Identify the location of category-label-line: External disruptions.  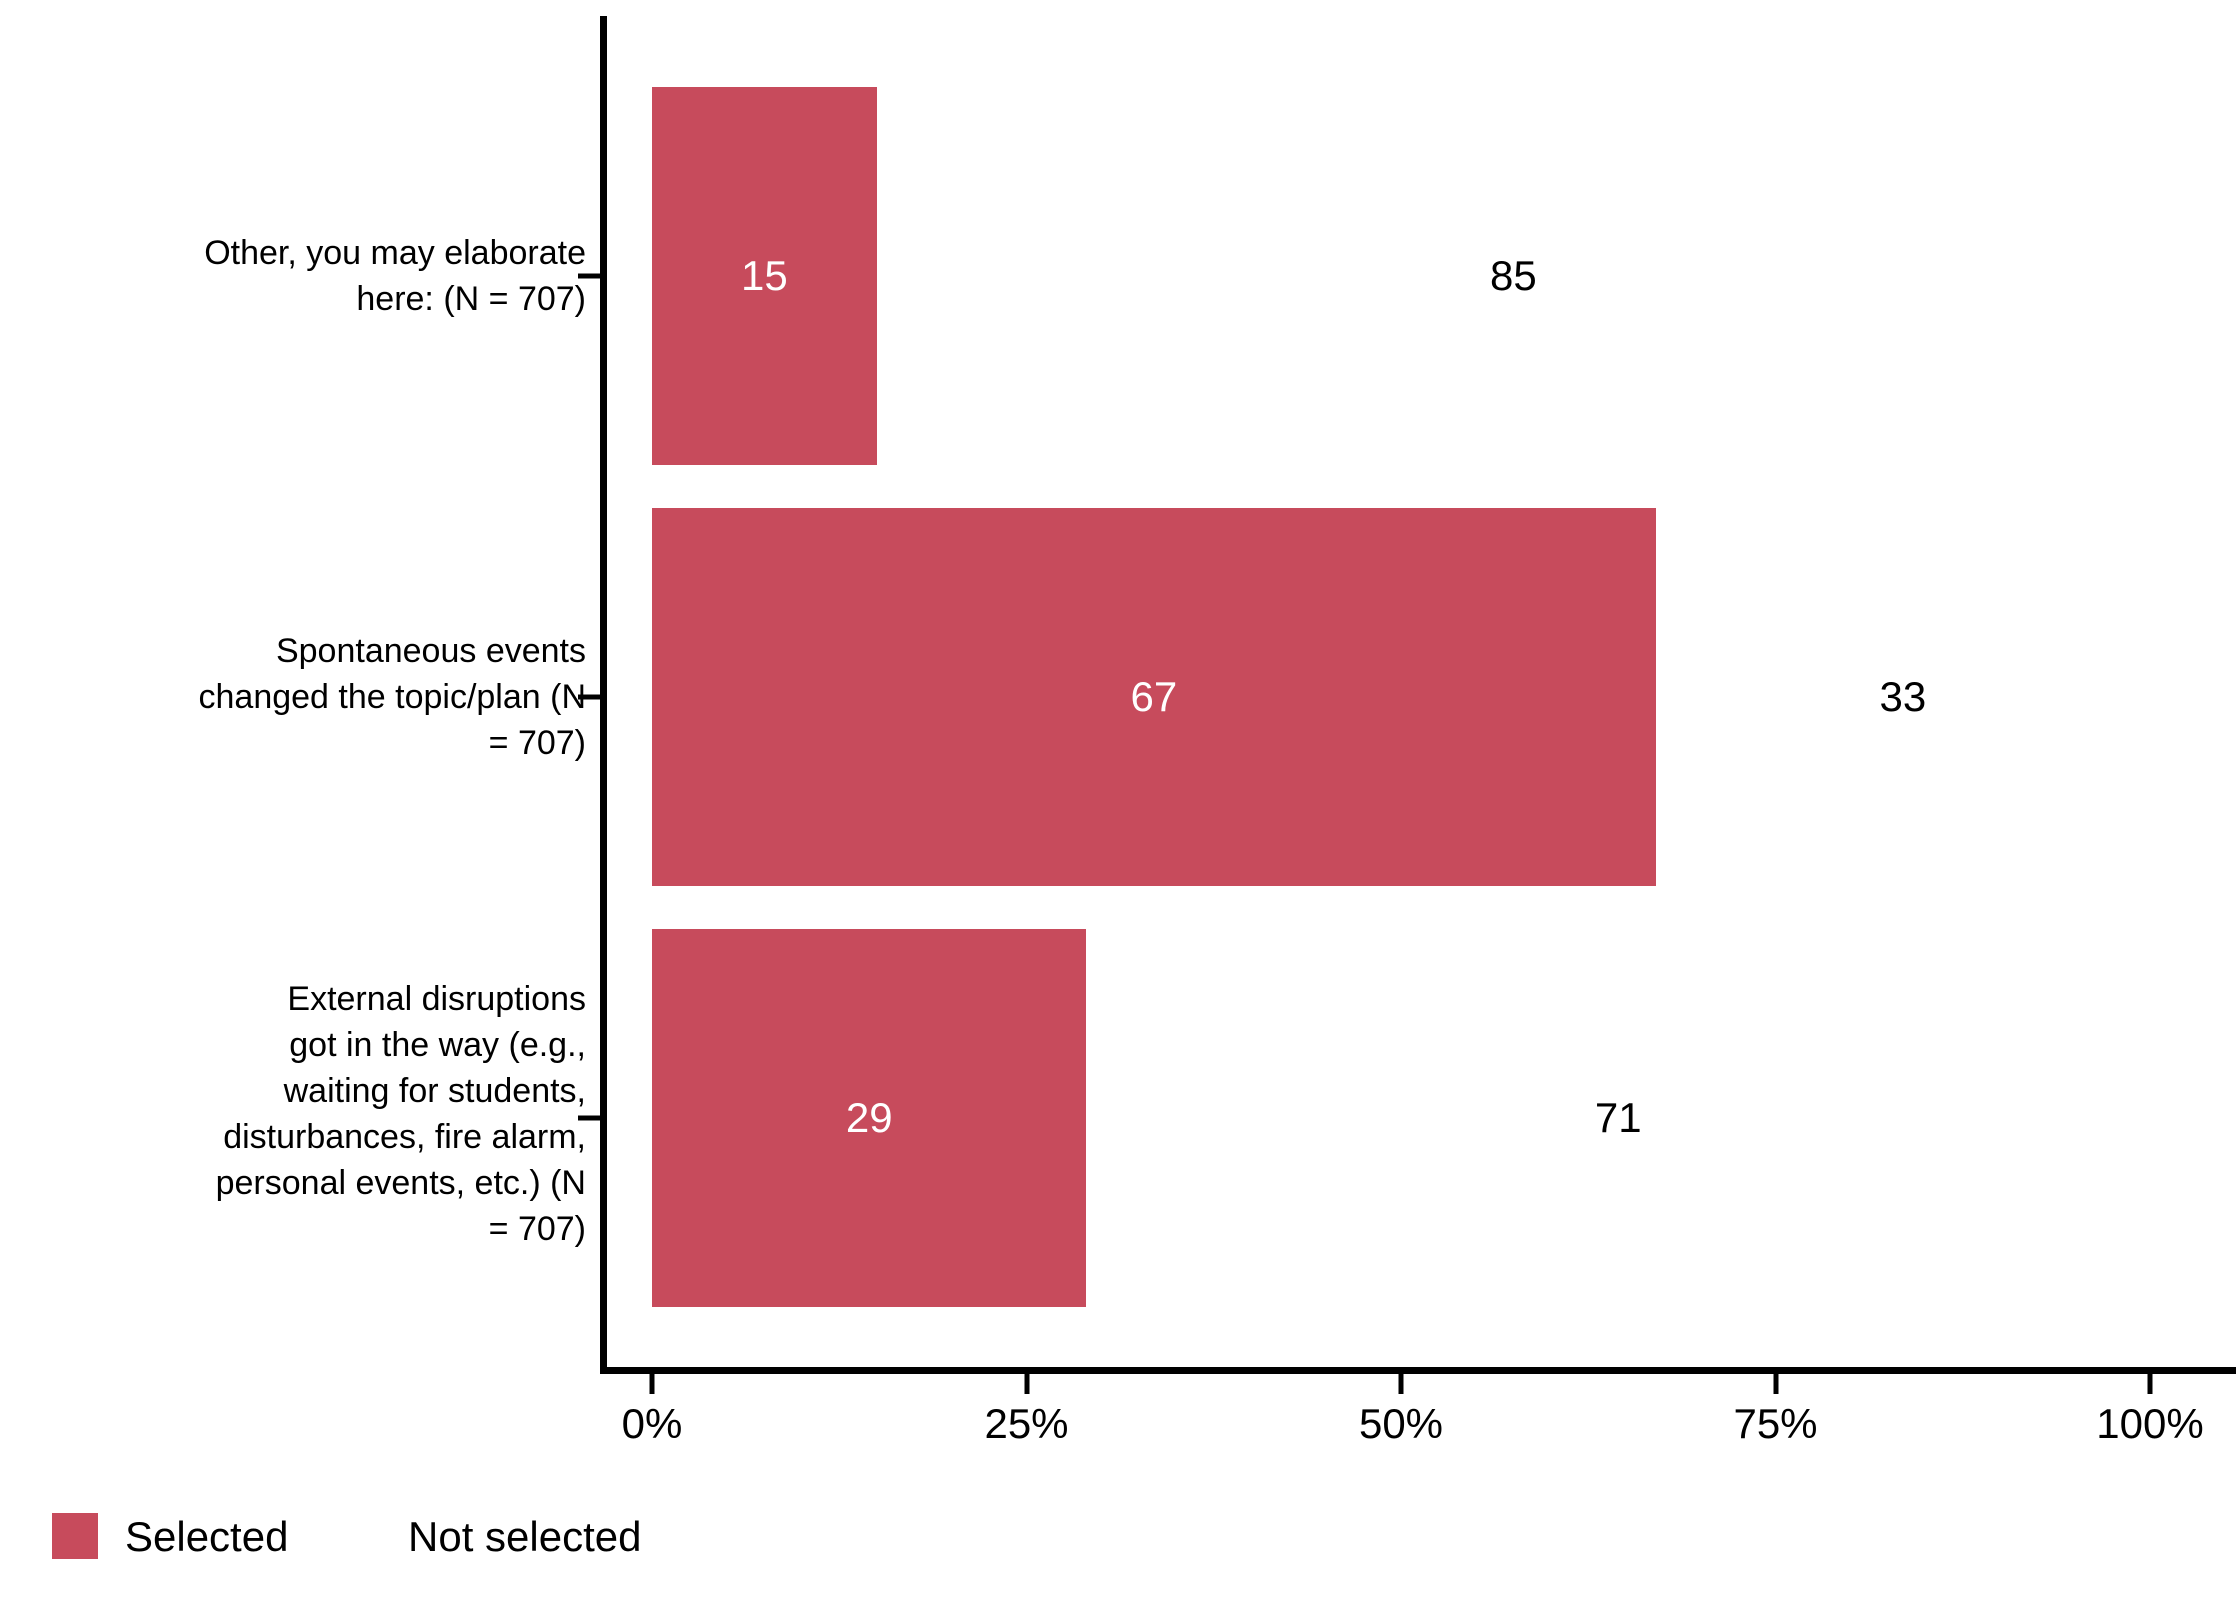
(436, 999).